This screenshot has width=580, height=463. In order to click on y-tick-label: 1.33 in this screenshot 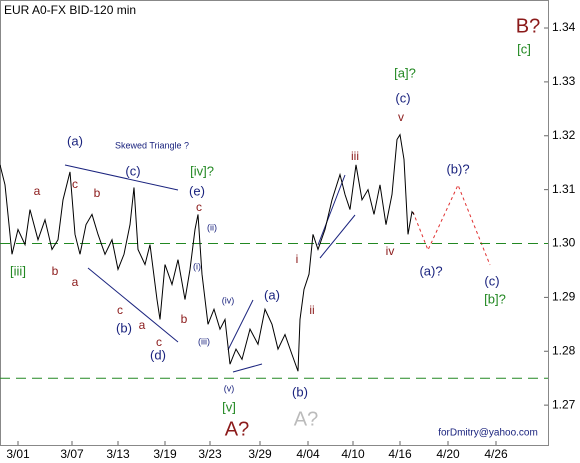, I will do `click(564, 81)`.